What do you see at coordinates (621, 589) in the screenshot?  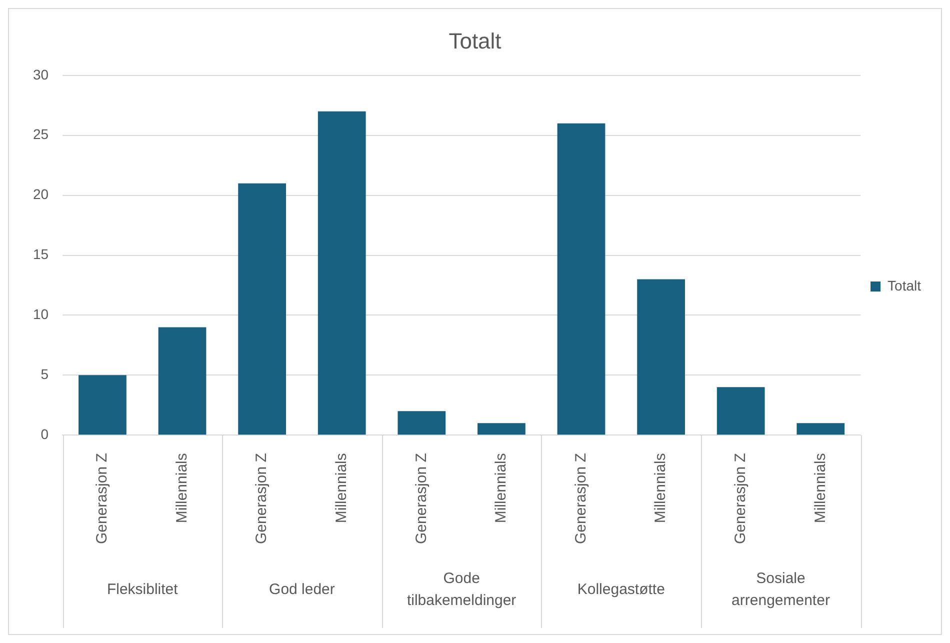 I see `text: Kollegastøtte` at bounding box center [621, 589].